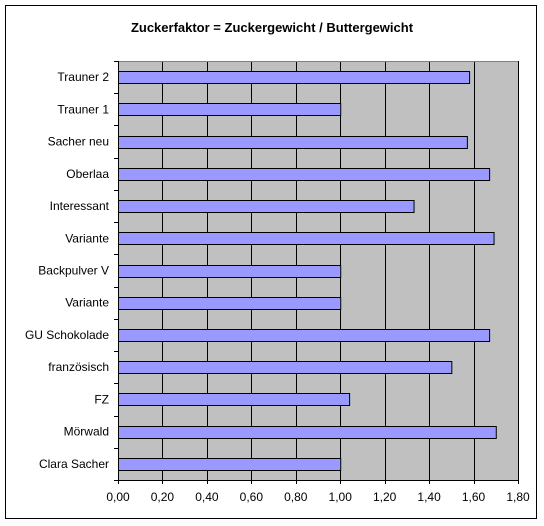 This screenshot has height=526, width=544. I want to click on category-label: GU Schokolade, so click(67, 335).